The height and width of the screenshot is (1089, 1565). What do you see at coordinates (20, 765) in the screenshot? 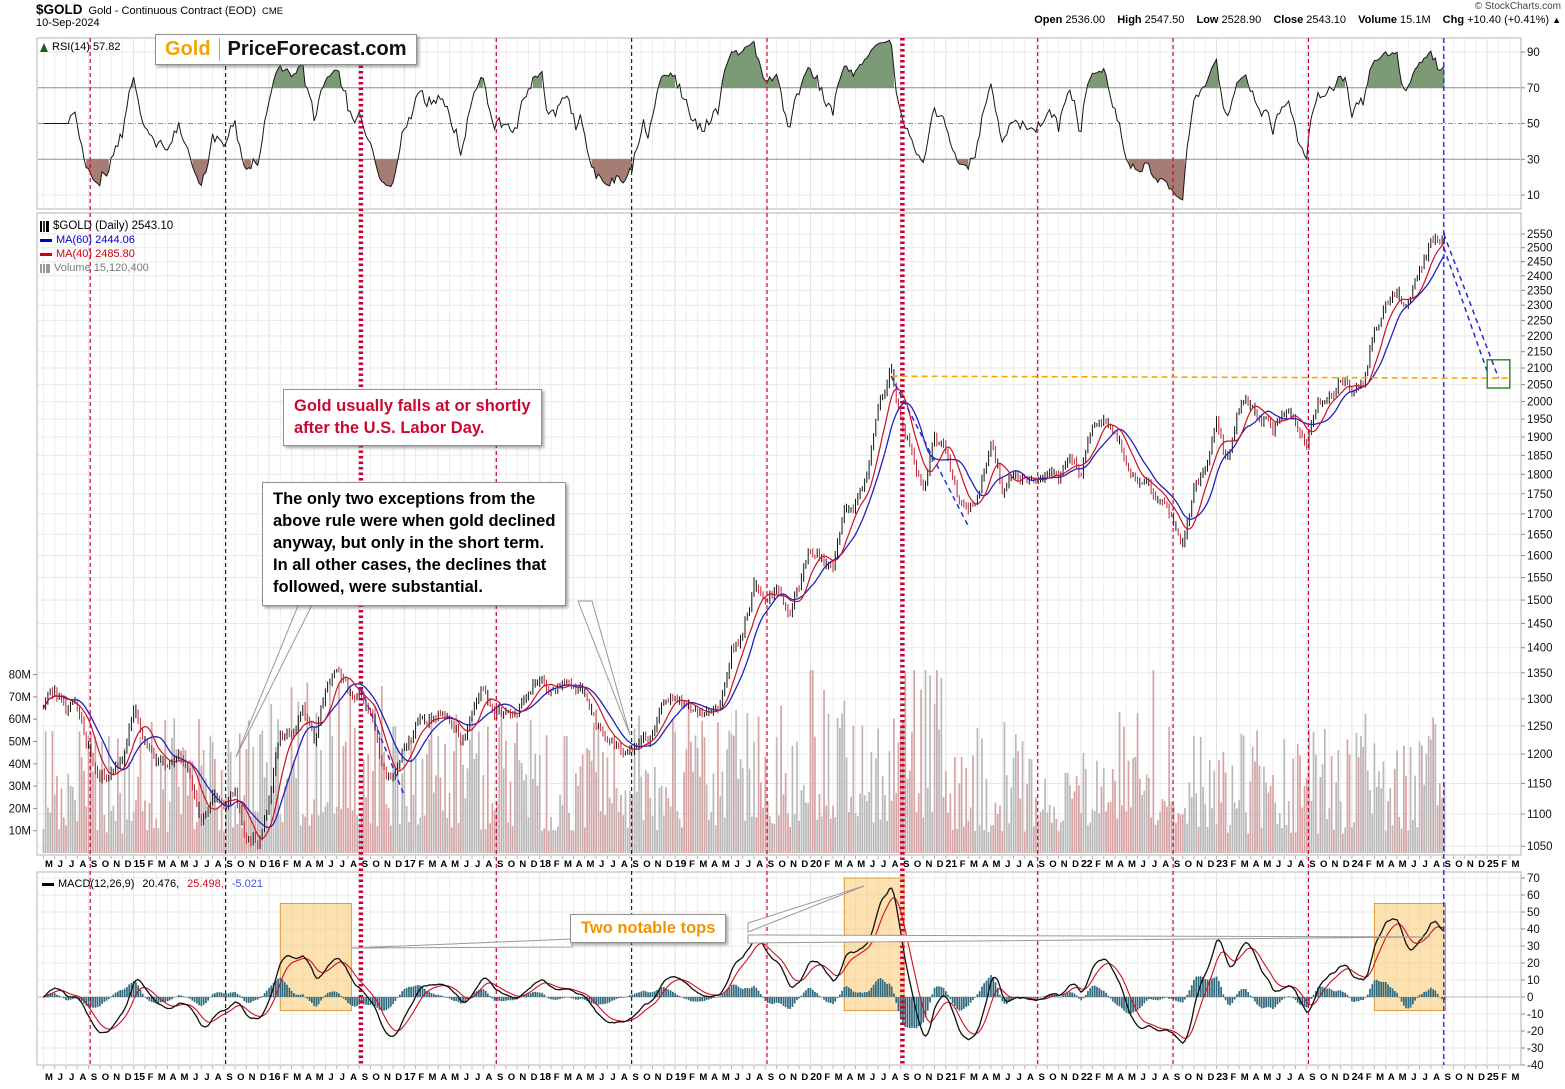
I see `svg-text: 40M` at bounding box center [20, 765].